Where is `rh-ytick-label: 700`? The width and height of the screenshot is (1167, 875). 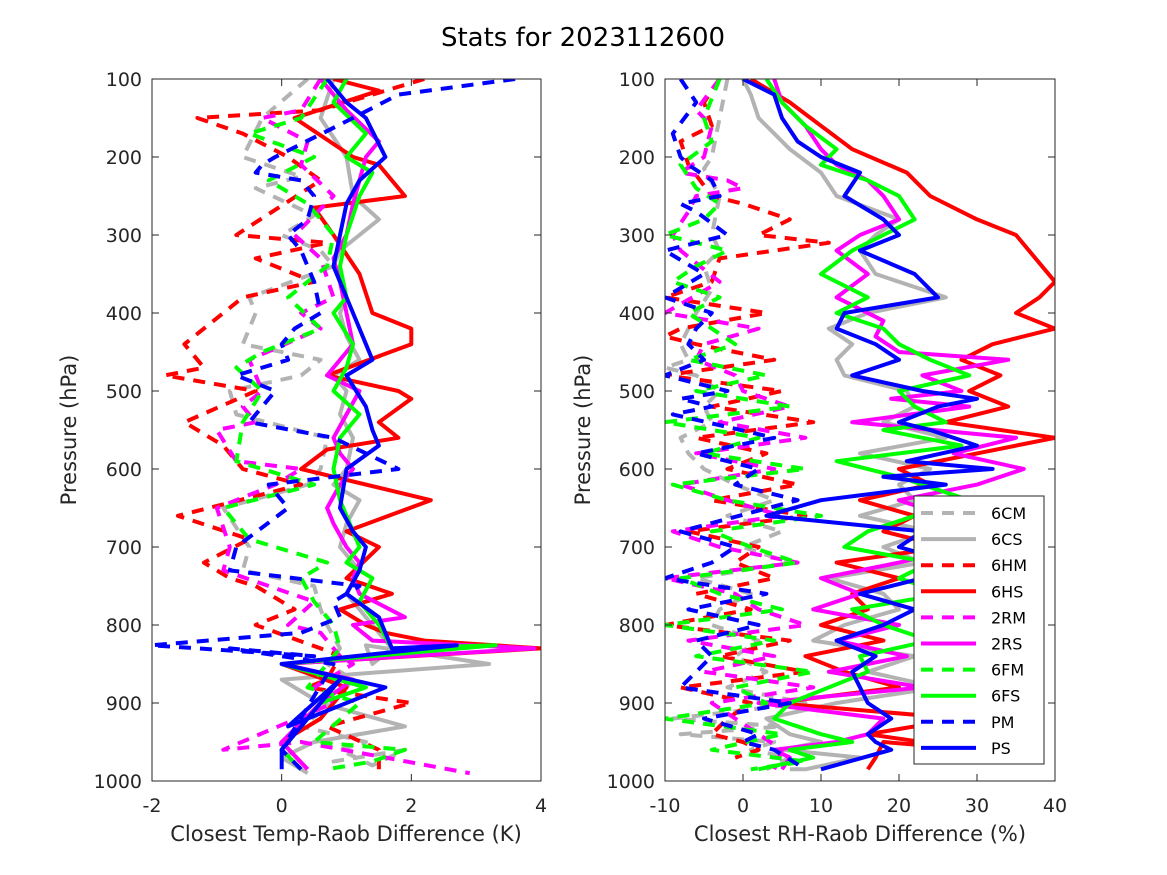
rh-ytick-label: 700 is located at coordinates (637, 548).